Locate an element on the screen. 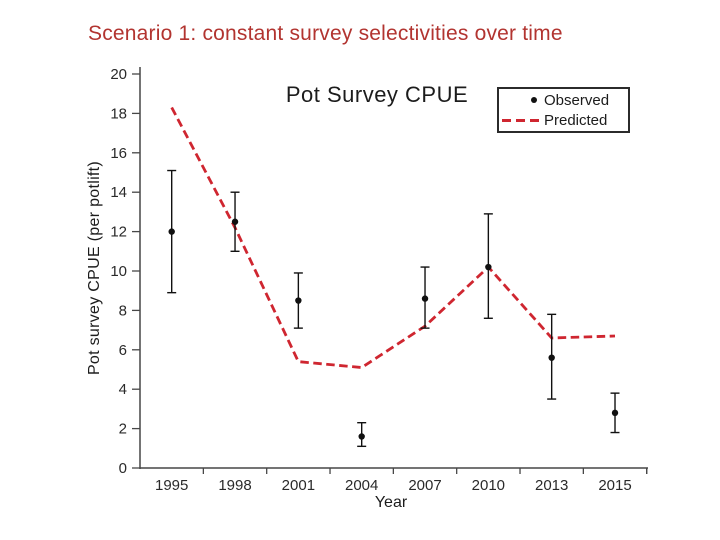  legend-marker-predicted is located at coordinates (523, 120).